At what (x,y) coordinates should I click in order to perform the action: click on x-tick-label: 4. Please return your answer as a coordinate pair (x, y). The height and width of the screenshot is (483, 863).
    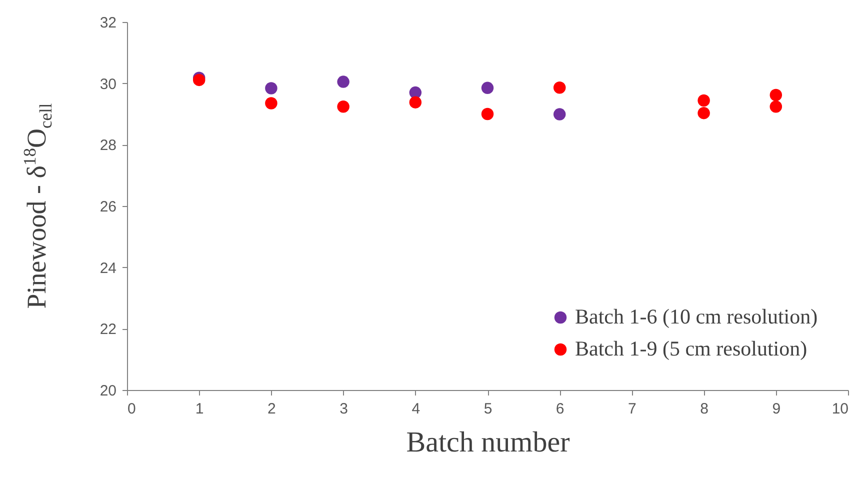
    Looking at the image, I should click on (416, 409).